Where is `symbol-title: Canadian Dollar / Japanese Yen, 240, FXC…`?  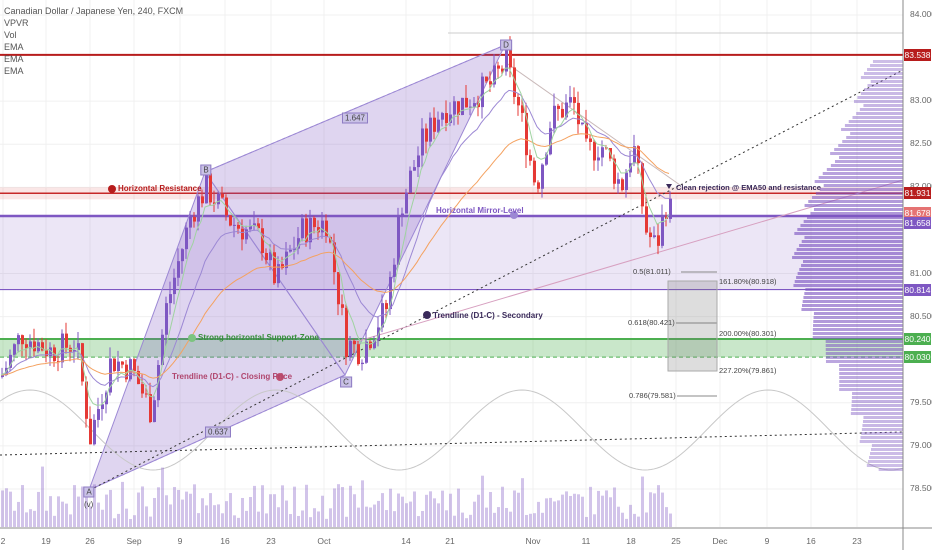
symbol-title: Canadian Dollar / Japanese Yen, 240, FXC… is located at coordinates (94, 11).